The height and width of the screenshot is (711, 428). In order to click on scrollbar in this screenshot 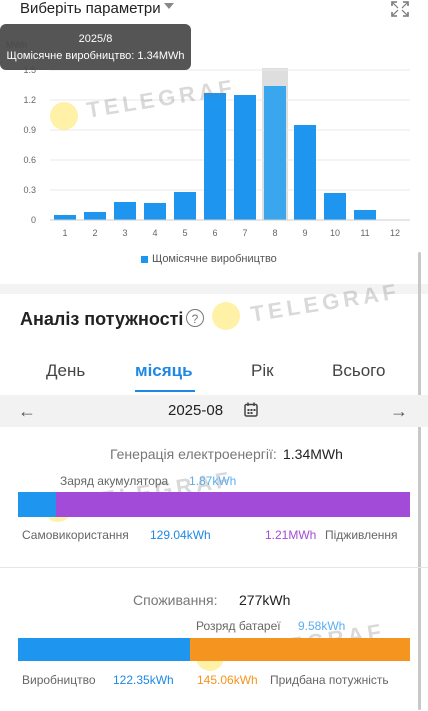, I will do `click(419, 481)`.